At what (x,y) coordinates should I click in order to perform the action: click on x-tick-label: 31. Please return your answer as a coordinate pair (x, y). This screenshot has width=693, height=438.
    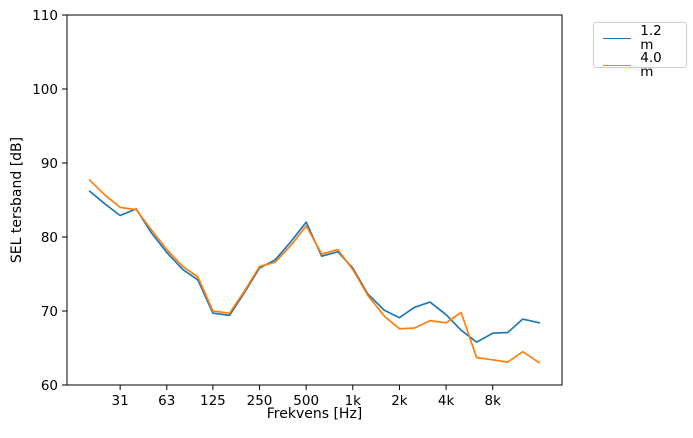
    Looking at the image, I should click on (120, 401).